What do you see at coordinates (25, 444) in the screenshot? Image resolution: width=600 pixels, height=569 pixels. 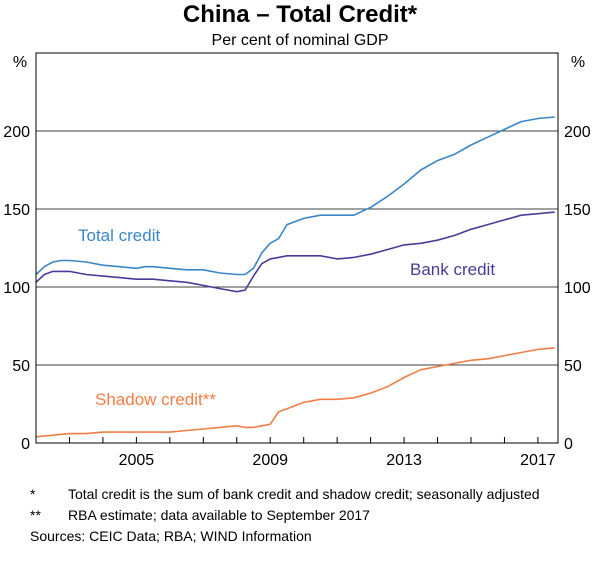 I see `y-tick-label-left: 0` at bounding box center [25, 444].